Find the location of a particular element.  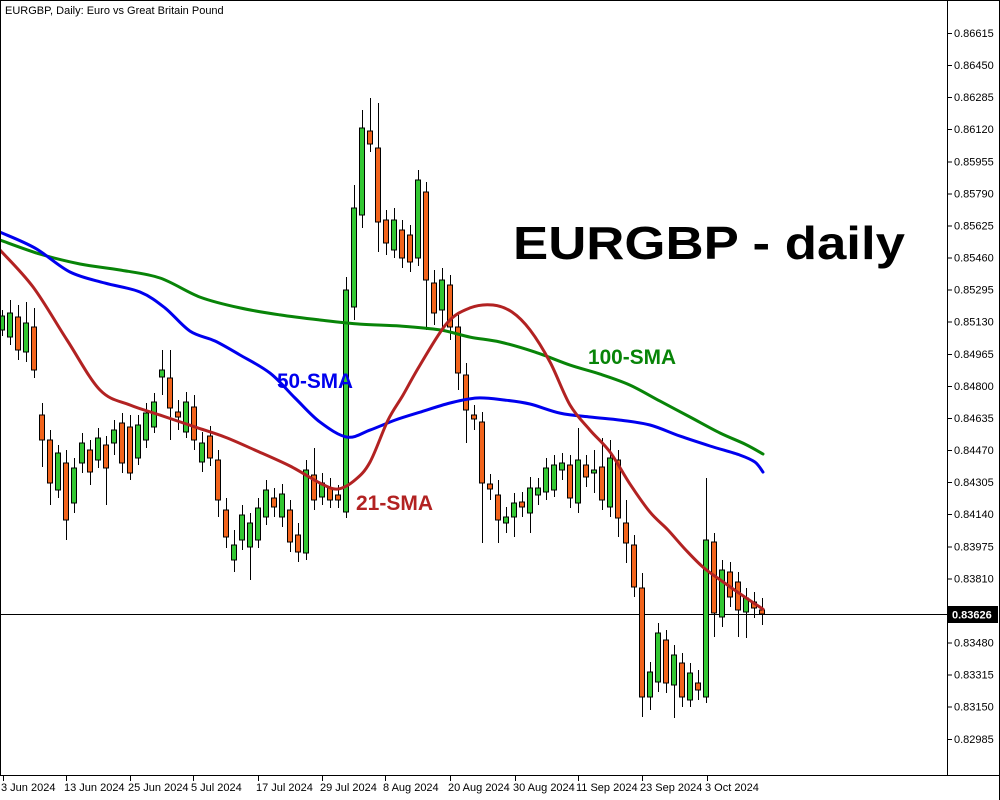

price-axis-label: 0.86615 is located at coordinates (974, 34).